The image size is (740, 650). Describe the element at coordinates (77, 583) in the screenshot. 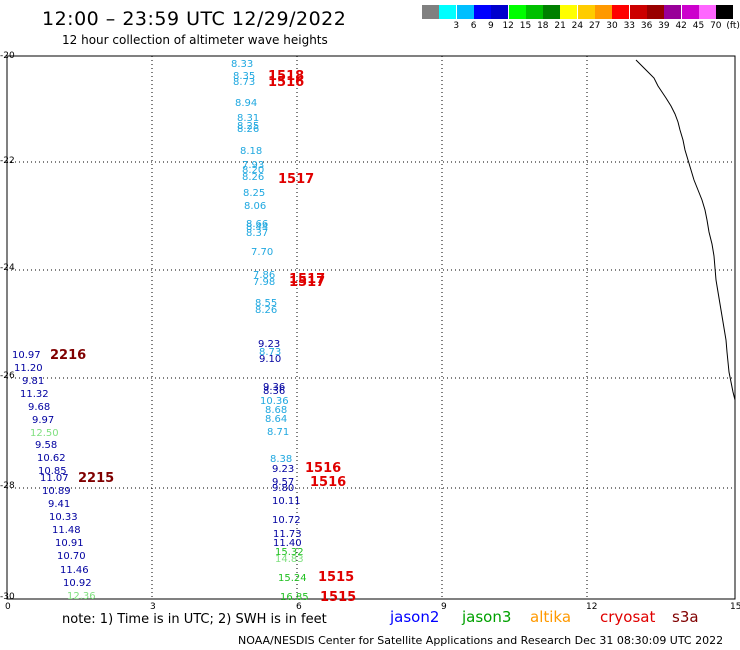

I see `wave-height-value: 10.92` at that location.